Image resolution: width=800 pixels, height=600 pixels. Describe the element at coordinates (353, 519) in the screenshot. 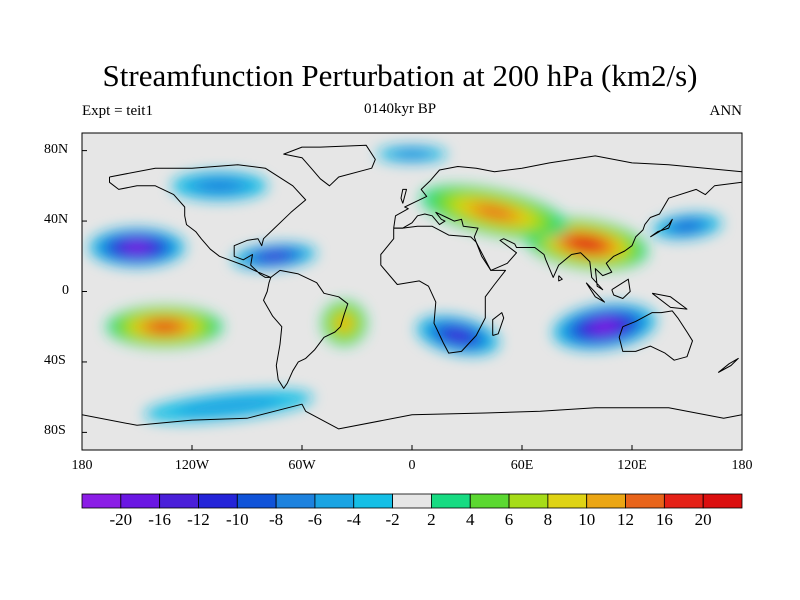

I see `colorbar-label: -4` at that location.